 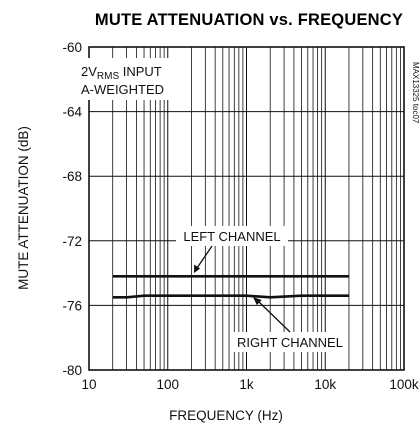 What do you see at coordinates (72, 370) in the screenshot?
I see `y-tick-label: -80` at bounding box center [72, 370].